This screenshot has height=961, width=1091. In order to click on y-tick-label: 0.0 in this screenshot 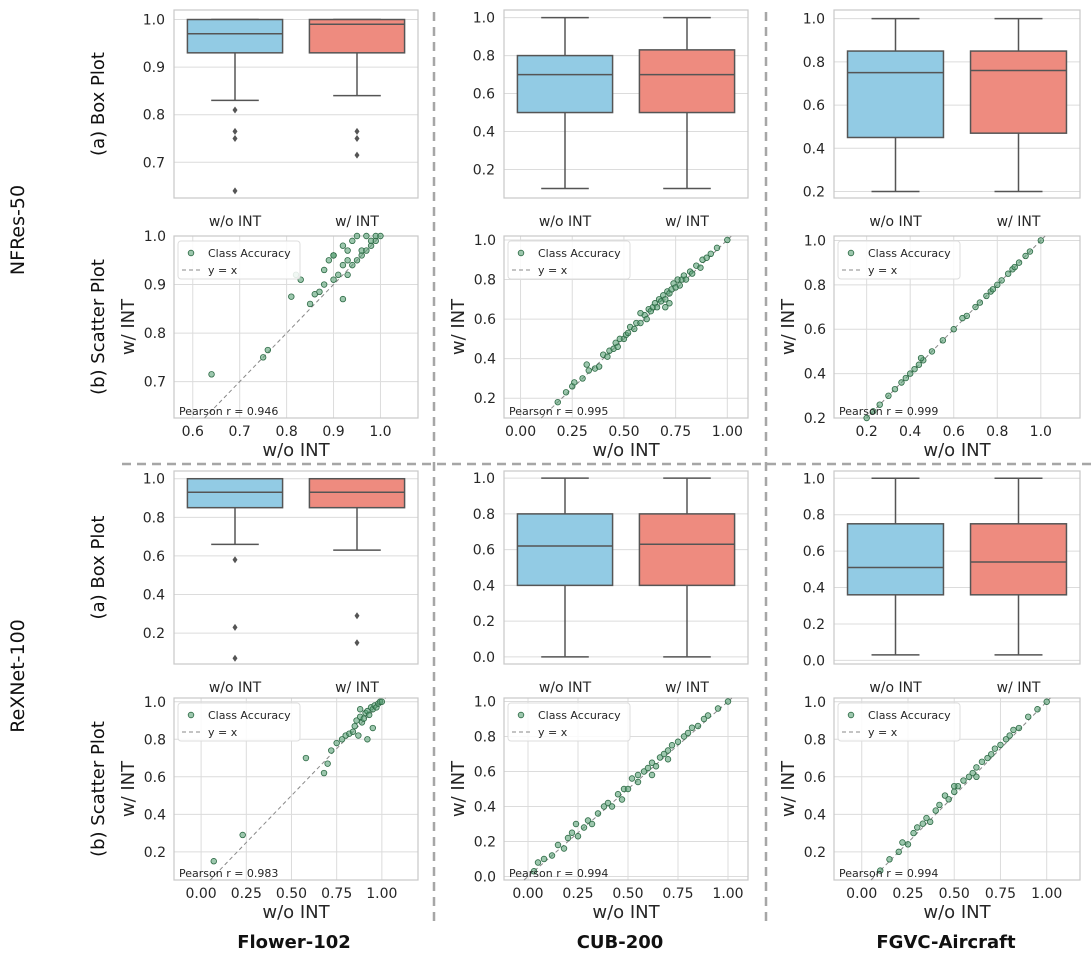, I will do `click(814, 661)`.